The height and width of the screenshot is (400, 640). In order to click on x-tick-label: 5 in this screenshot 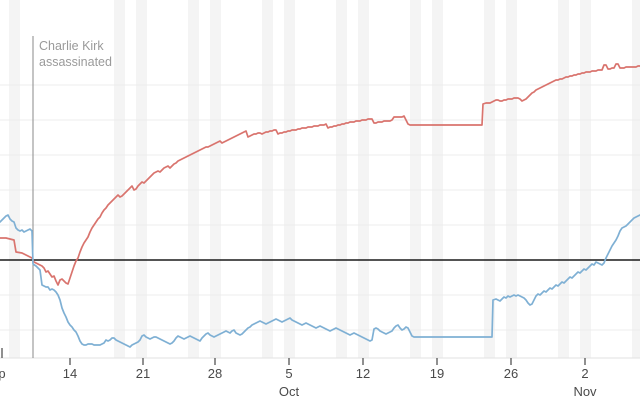, I will do `click(288, 373)`.